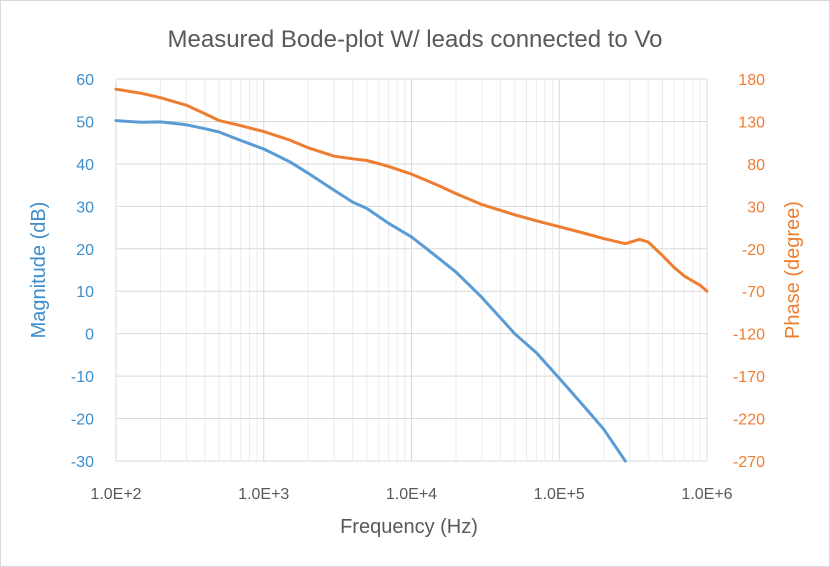 The height and width of the screenshot is (567, 830). I want to click on x-tick-label: 1.0E+2, so click(115, 494).